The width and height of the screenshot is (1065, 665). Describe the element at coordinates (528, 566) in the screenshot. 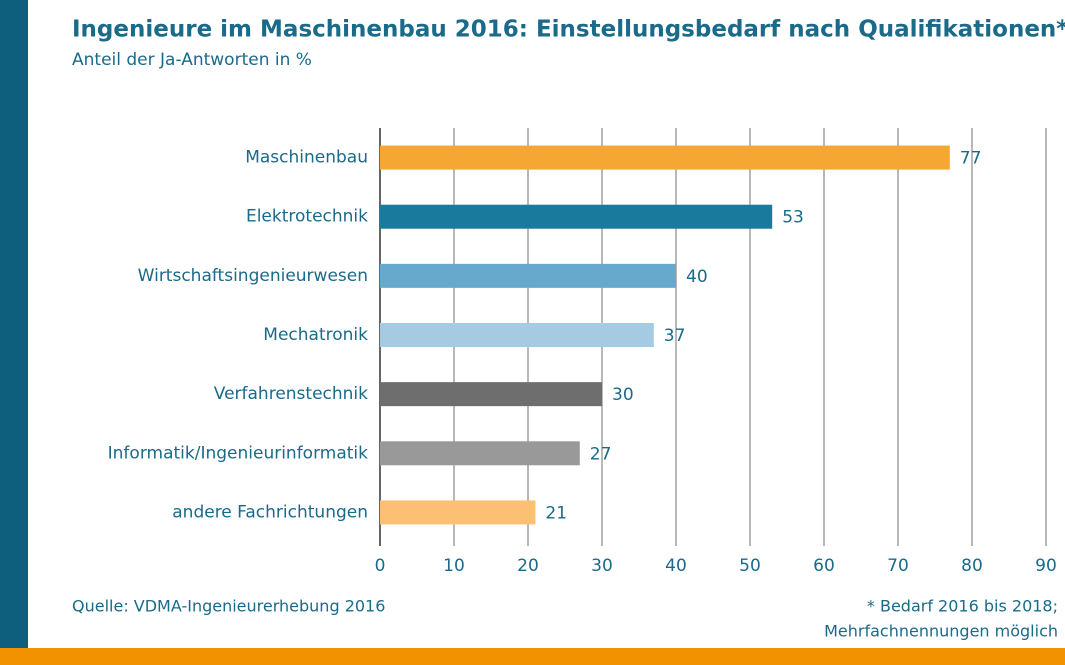

I see `x-tick-label: 20` at that location.